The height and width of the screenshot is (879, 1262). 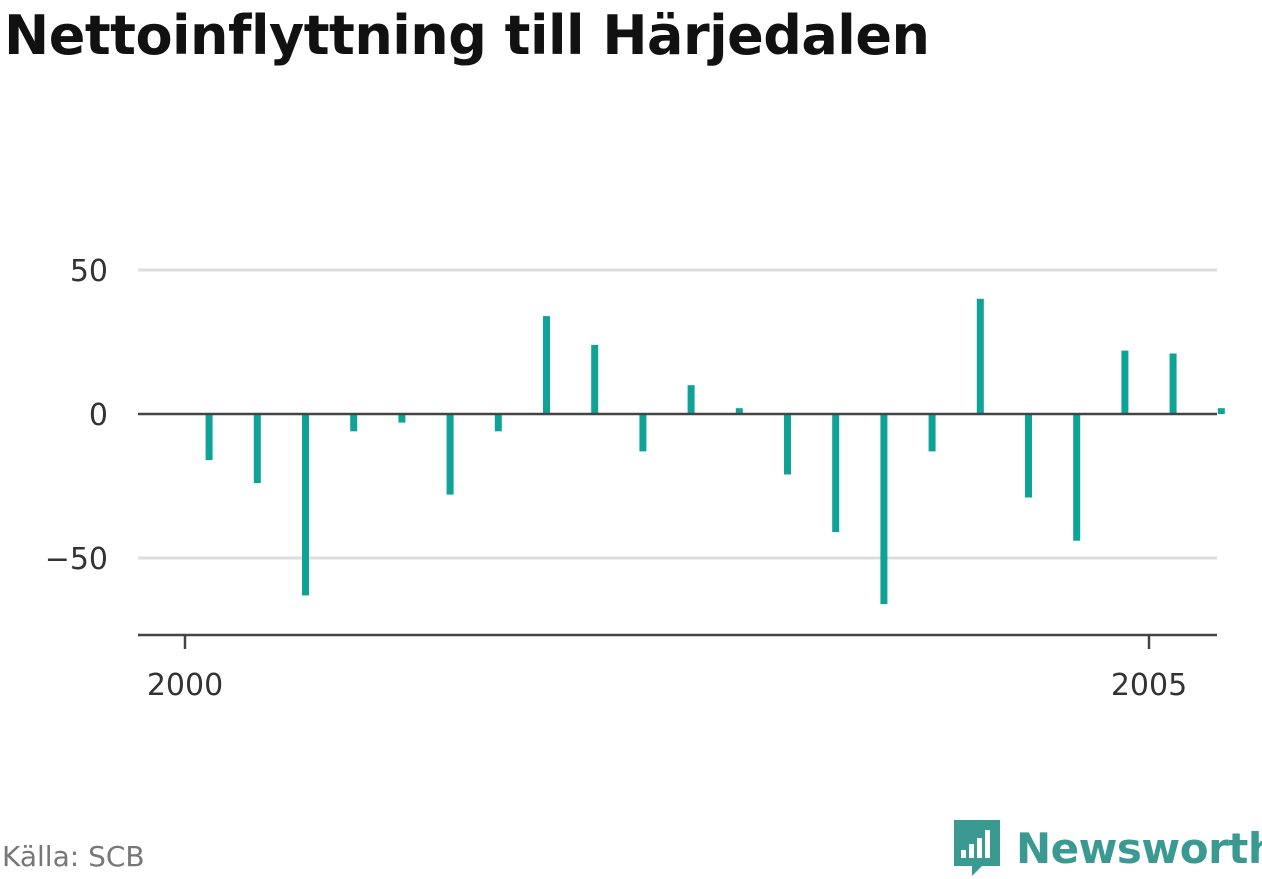 What do you see at coordinates (977, 848) in the screenshot?
I see `newsworthy-logo-icon` at bounding box center [977, 848].